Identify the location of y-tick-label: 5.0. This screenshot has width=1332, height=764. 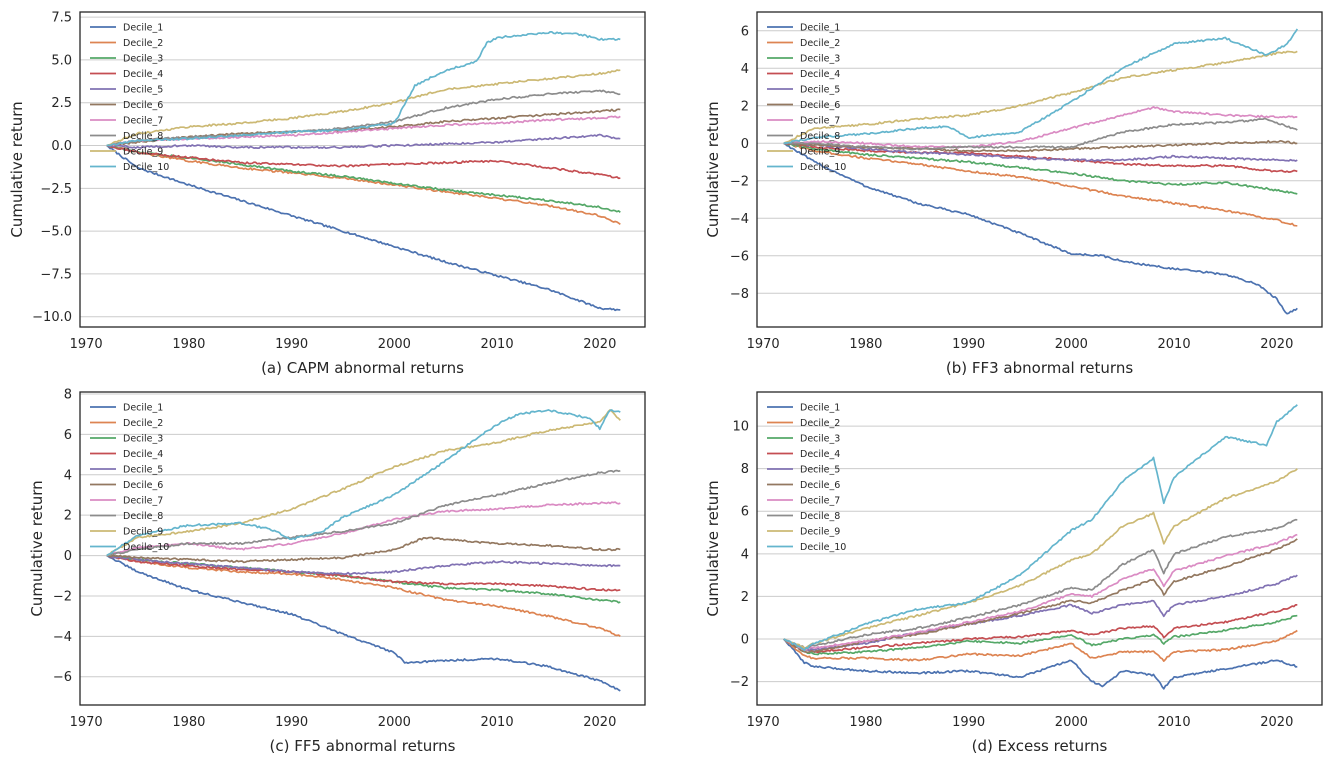
(61, 60).